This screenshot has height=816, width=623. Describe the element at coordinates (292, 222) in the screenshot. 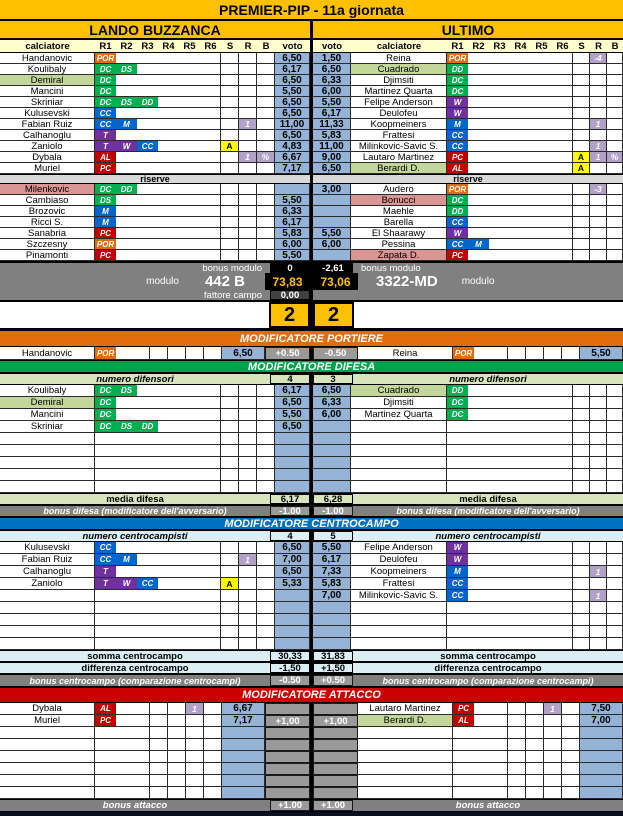

I see `voto-cell: 6,17` at that location.